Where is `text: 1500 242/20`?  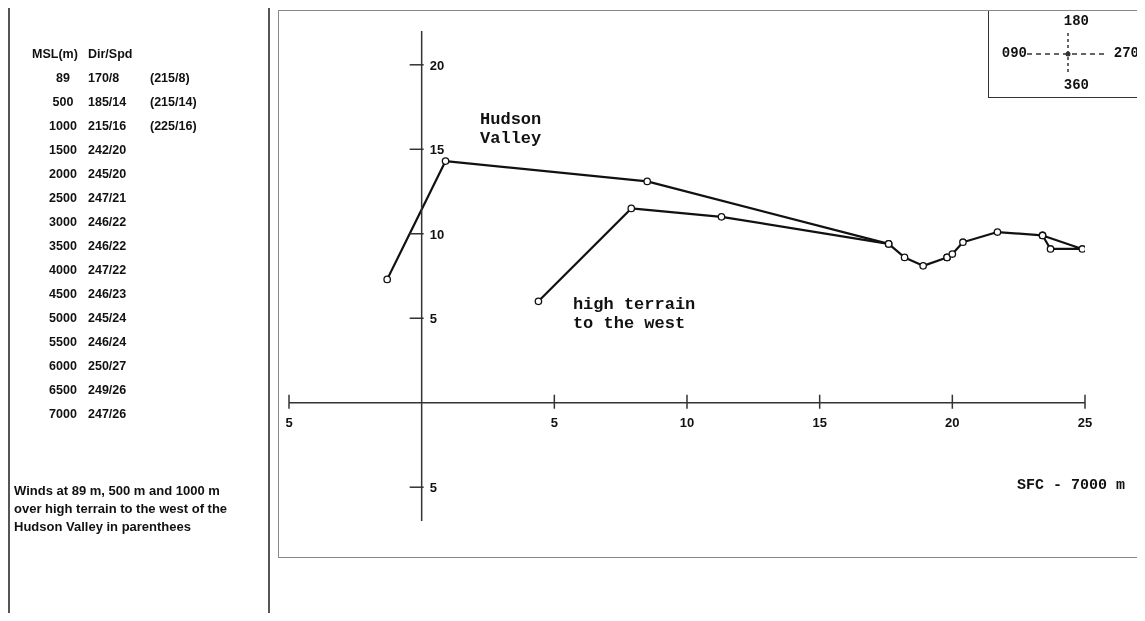
text: 1500 242/20 is located at coordinates (88, 150).